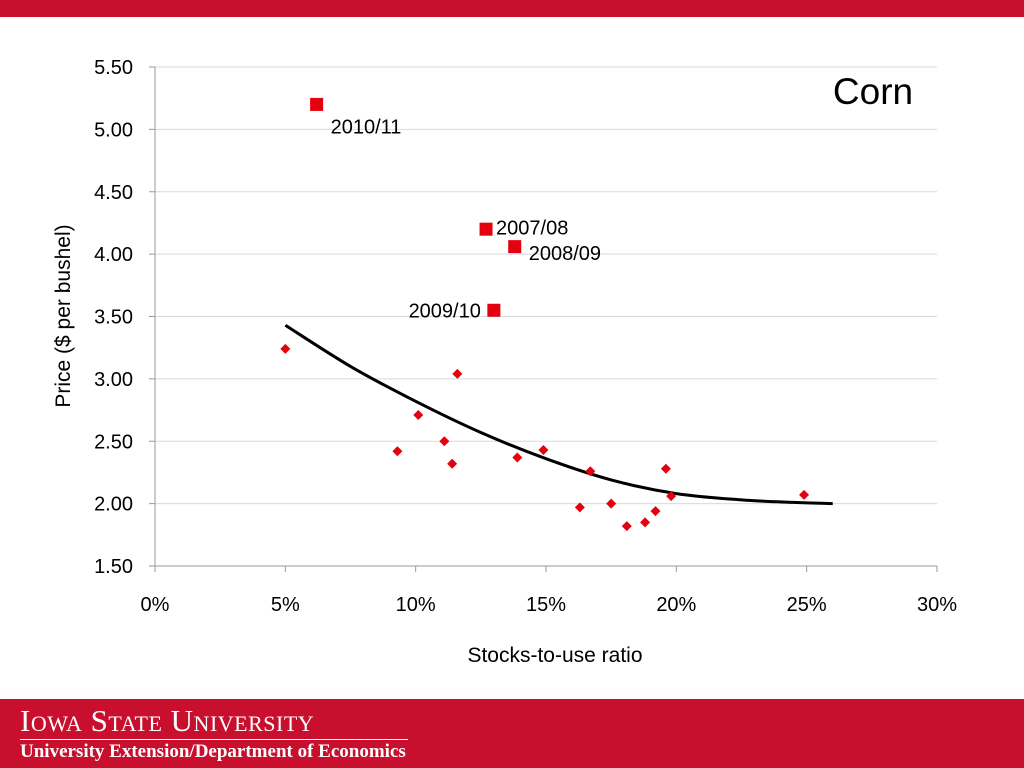  I want to click on point-label: 2008/09, so click(565, 254).